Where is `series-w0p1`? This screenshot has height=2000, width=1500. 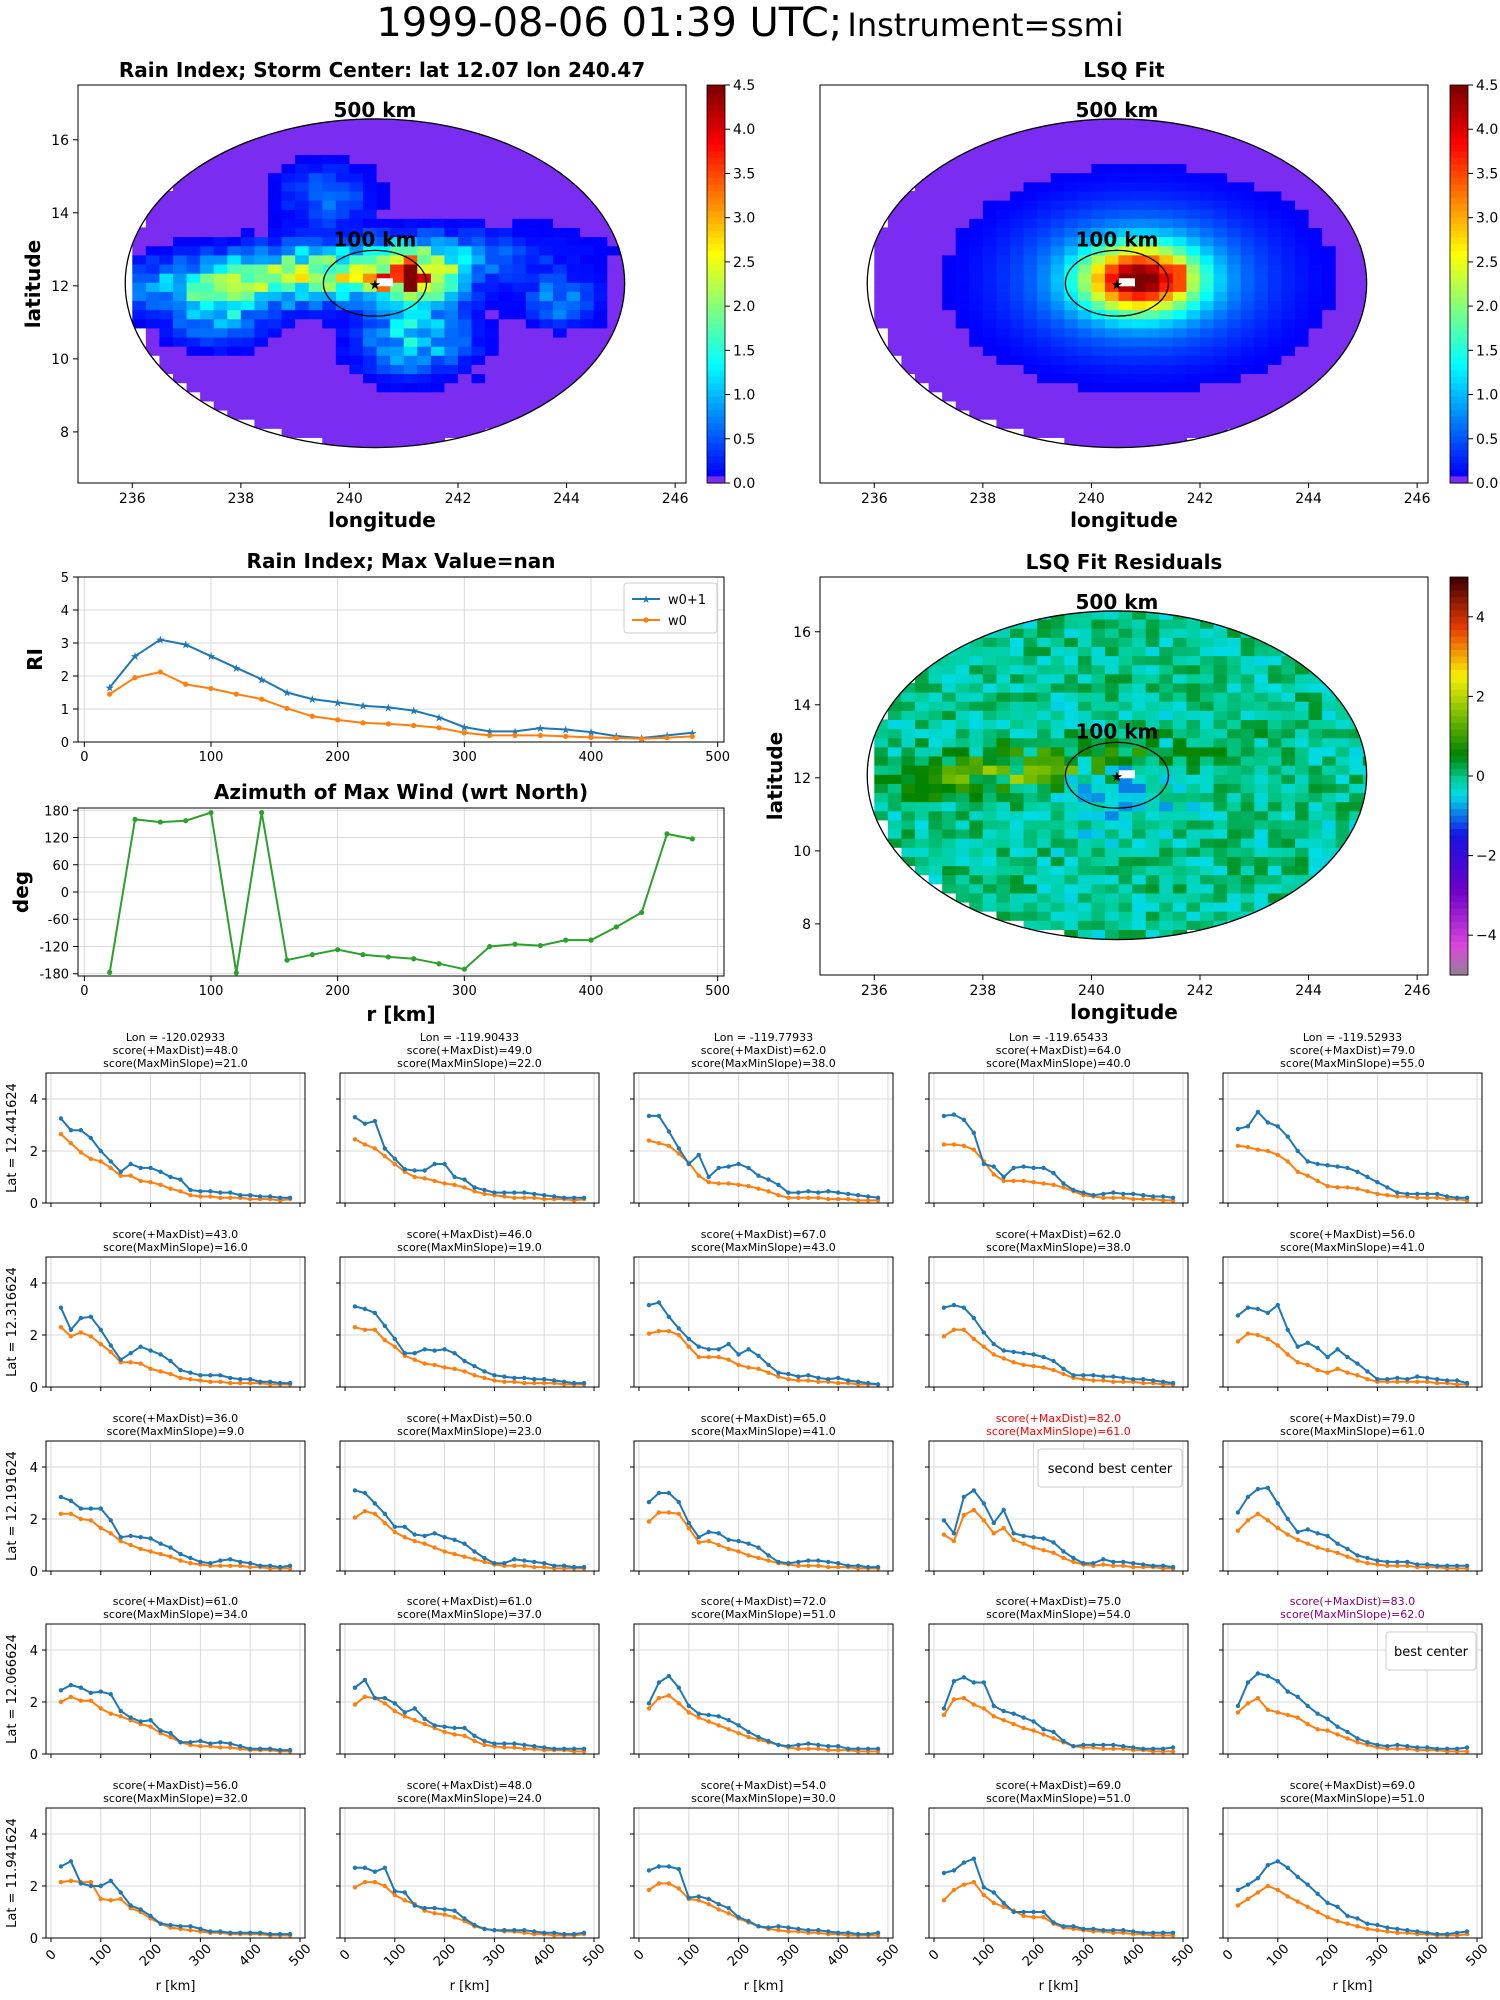 series-w0p1 is located at coordinates (763, 1156).